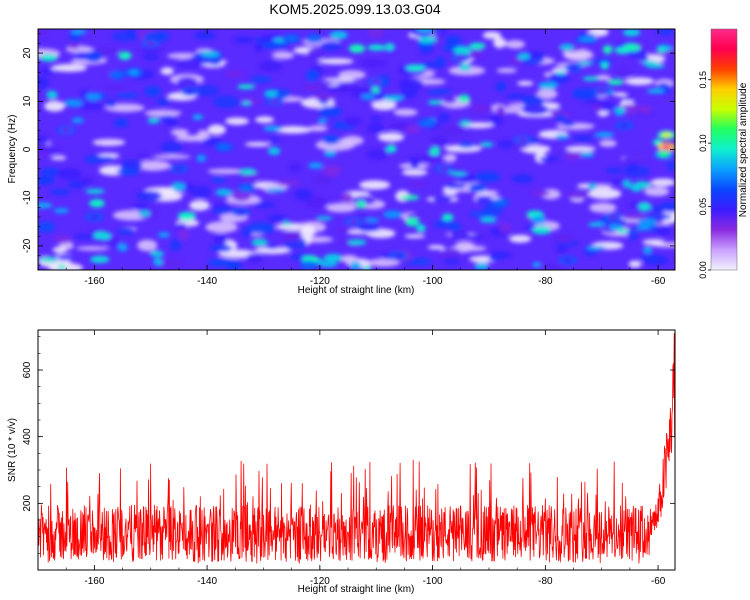 The image size is (750, 600). I want to click on colorbar-strip, so click(724, 149).